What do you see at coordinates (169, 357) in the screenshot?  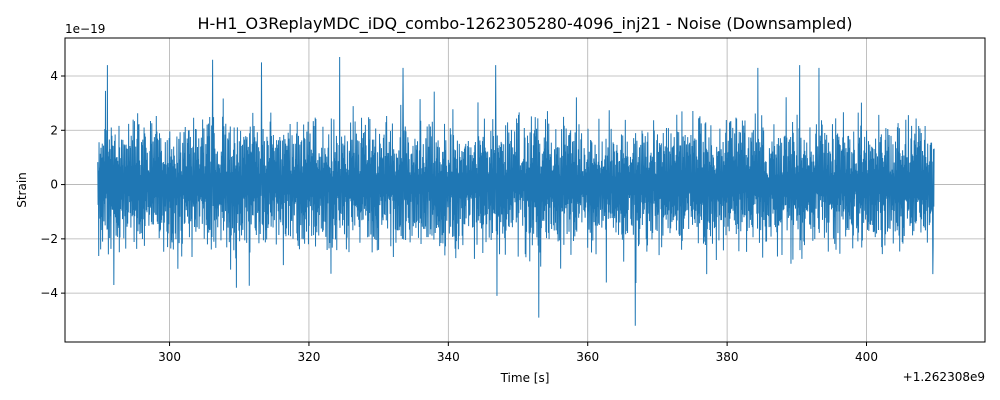 I see `x-tick-label: 300` at bounding box center [169, 357].